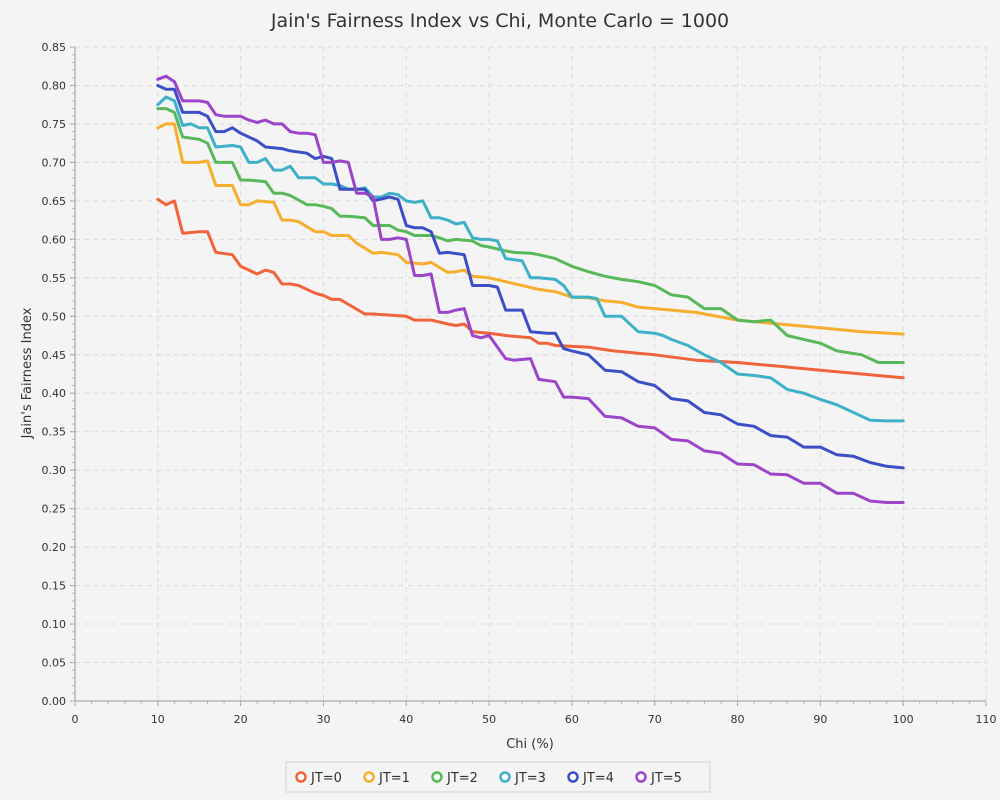 The width and height of the screenshot is (1000, 800). Describe the element at coordinates (54, 239) in the screenshot. I see `y-tick-label: 0.60` at that location.